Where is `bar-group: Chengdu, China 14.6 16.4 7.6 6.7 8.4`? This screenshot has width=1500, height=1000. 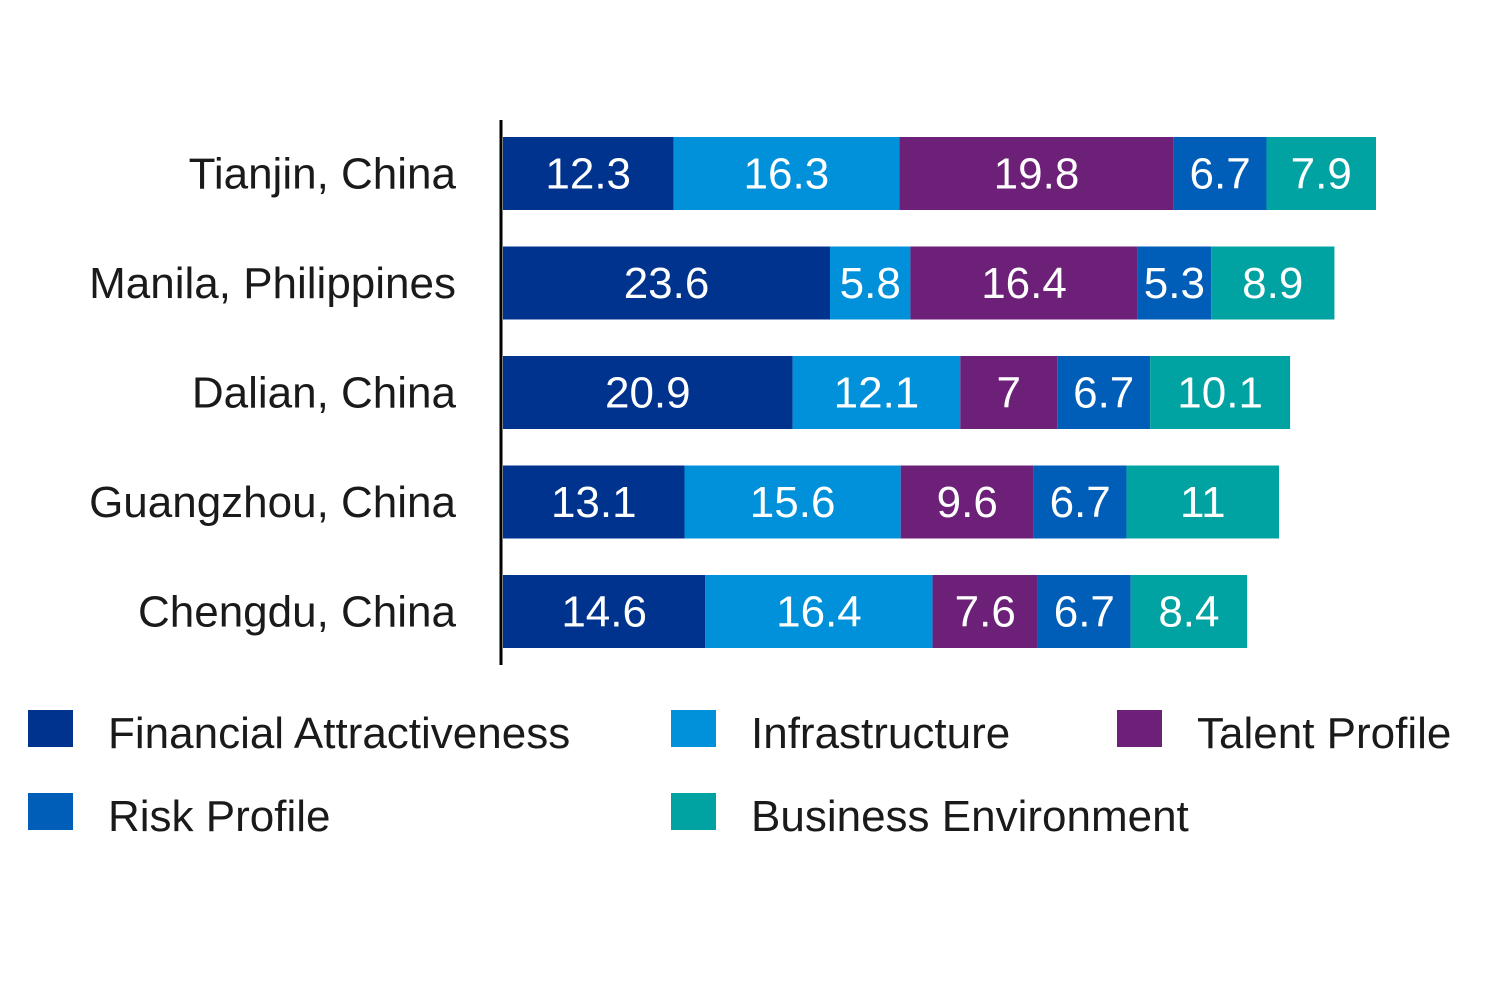
bar-group: Chengdu, China 14.6 16.4 7.6 6.7 8.4 is located at coordinates (693, 611).